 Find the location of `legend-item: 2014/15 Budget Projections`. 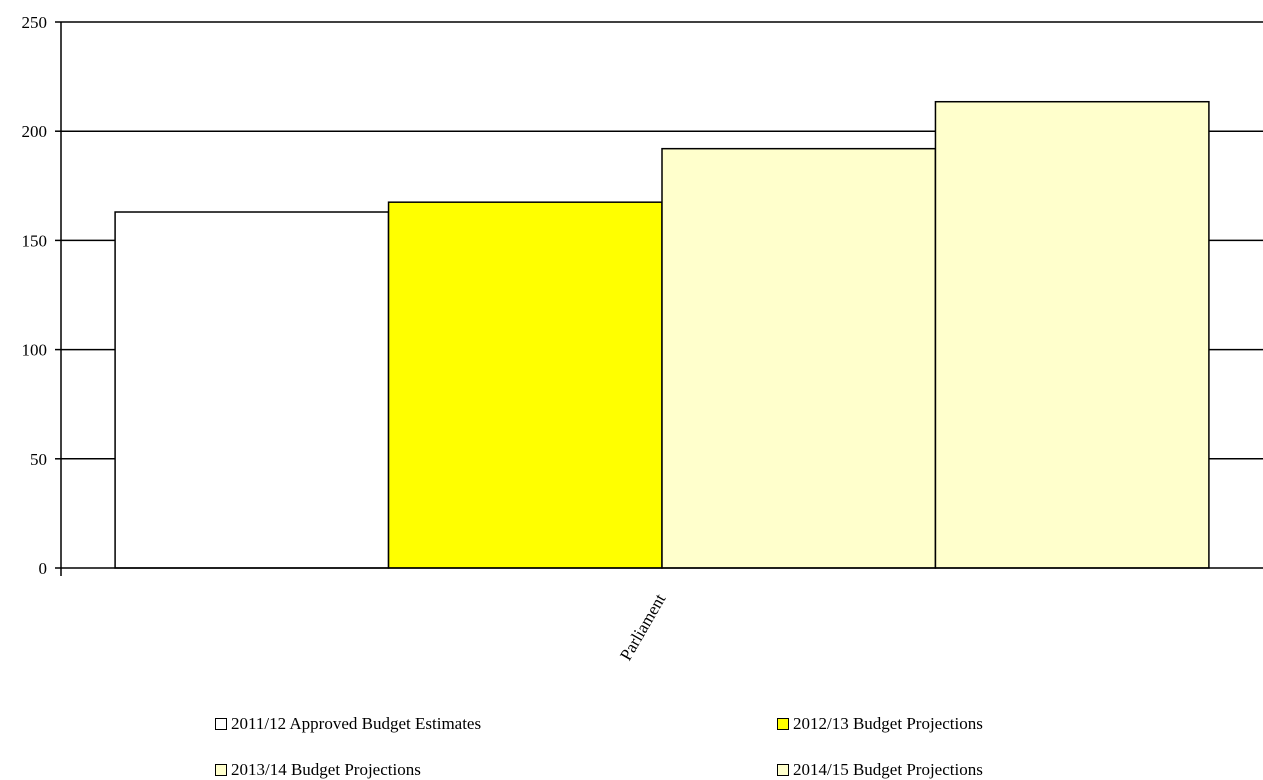

legend-item: 2014/15 Budget Projections is located at coordinates (880, 770).